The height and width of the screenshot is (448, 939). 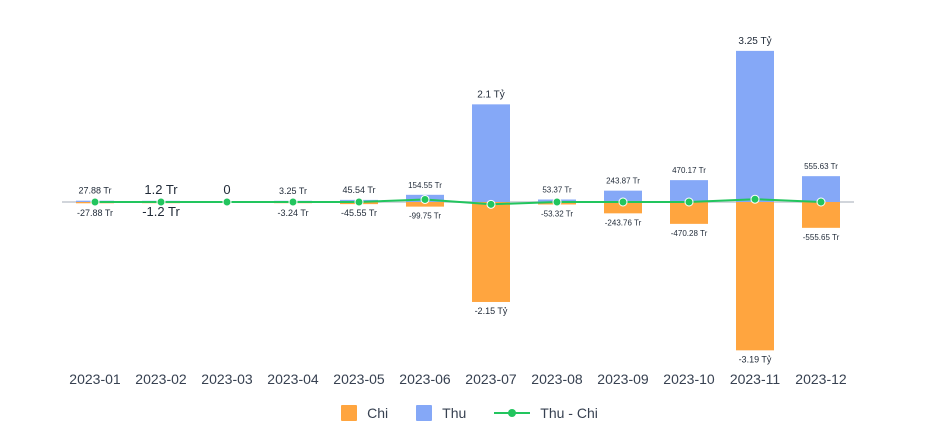 What do you see at coordinates (754, 41) in the screenshot?
I see `label-thu-2023-11: 3.25 Tỷ` at bounding box center [754, 41].